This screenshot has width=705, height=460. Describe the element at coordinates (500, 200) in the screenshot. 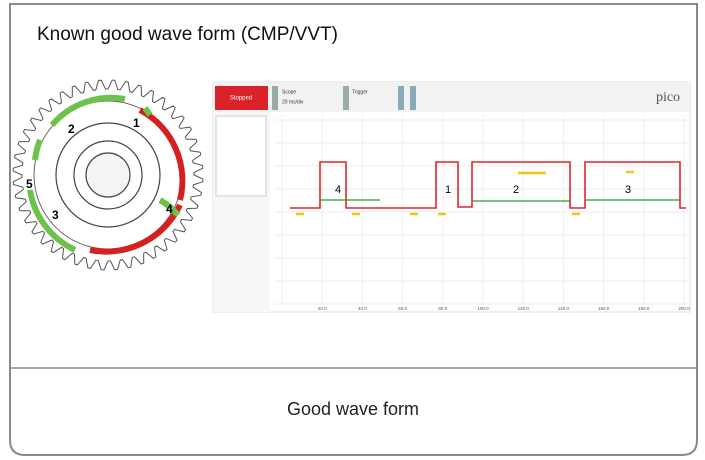

I see `reference-line` at that location.